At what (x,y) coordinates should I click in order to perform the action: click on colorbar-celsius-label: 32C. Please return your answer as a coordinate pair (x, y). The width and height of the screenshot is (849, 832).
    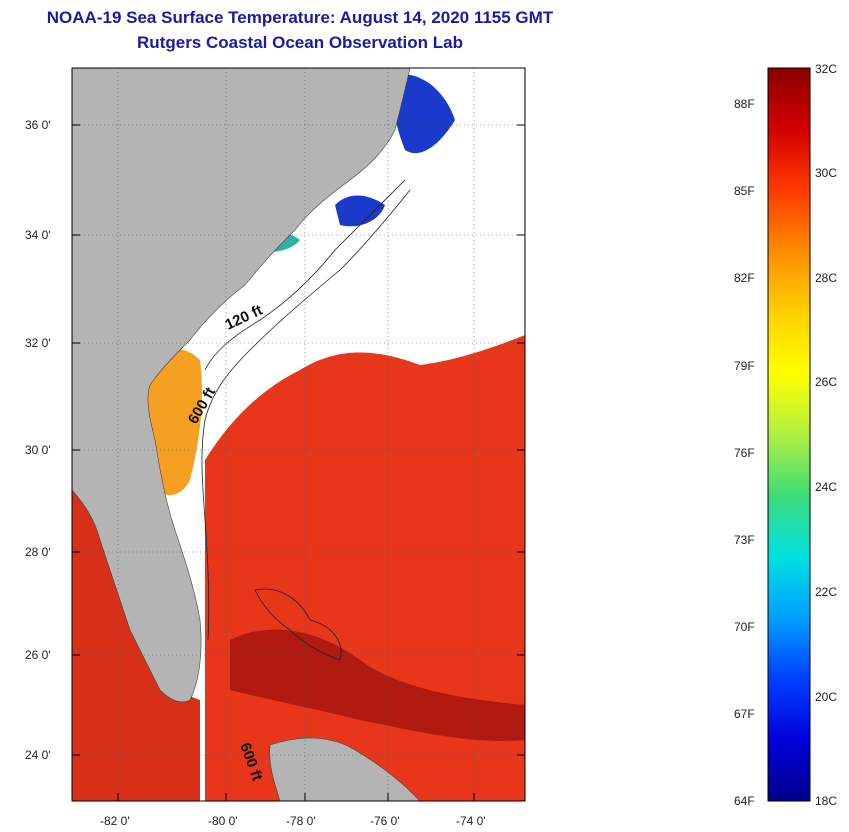
    Looking at the image, I should click on (826, 69).